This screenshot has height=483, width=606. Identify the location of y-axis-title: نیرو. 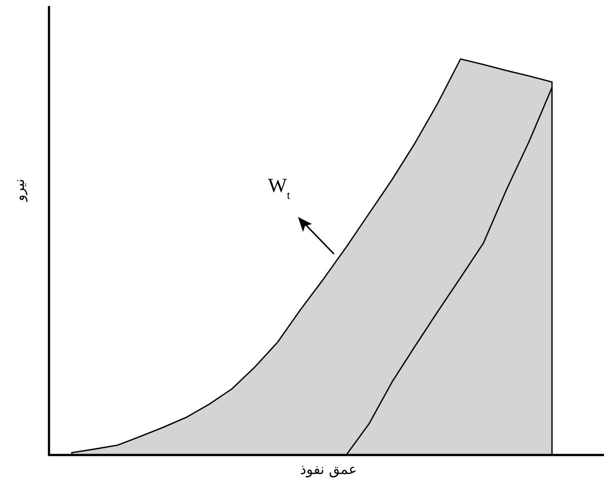
(20, 190).